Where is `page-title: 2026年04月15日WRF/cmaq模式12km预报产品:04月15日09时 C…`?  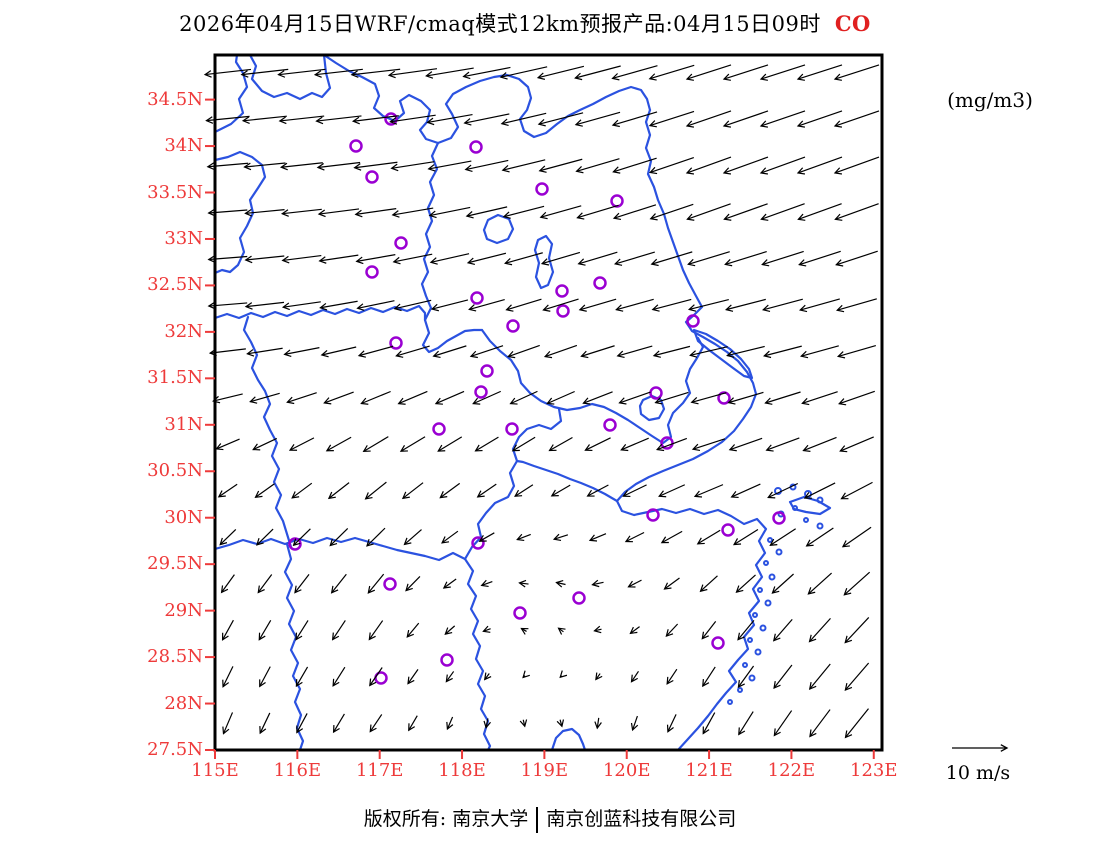
page-title: 2026年04月15日WRF/cmaq模式12km预报产品:04月15日09时 C… is located at coordinates (525, 23).